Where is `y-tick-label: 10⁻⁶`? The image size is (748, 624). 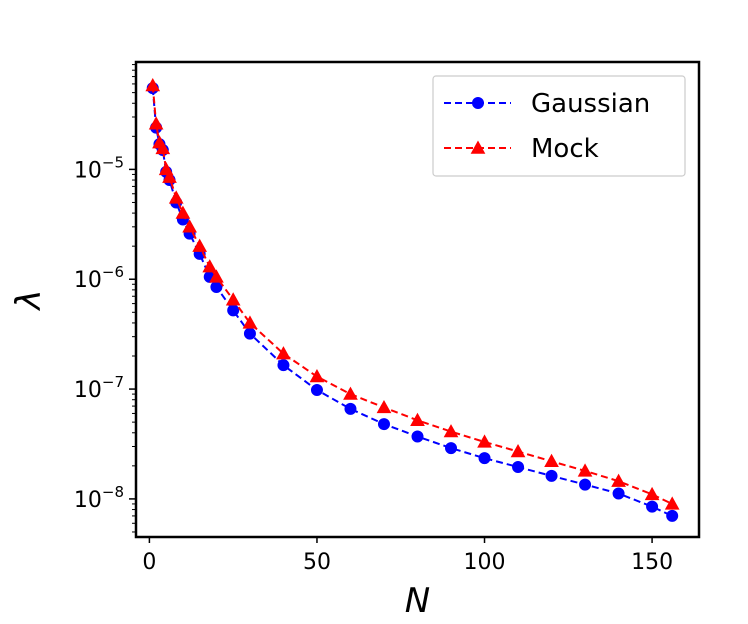
y-tick-label: 10⁻⁶ is located at coordinates (99, 278).